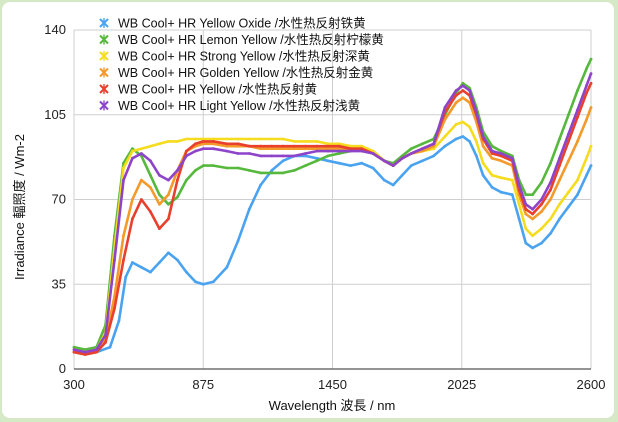 This screenshot has width=618, height=422. I want to click on legend-item: WB Cool+ HR Lemon Yellow /水性热反射柠檬黄, so click(241, 39).